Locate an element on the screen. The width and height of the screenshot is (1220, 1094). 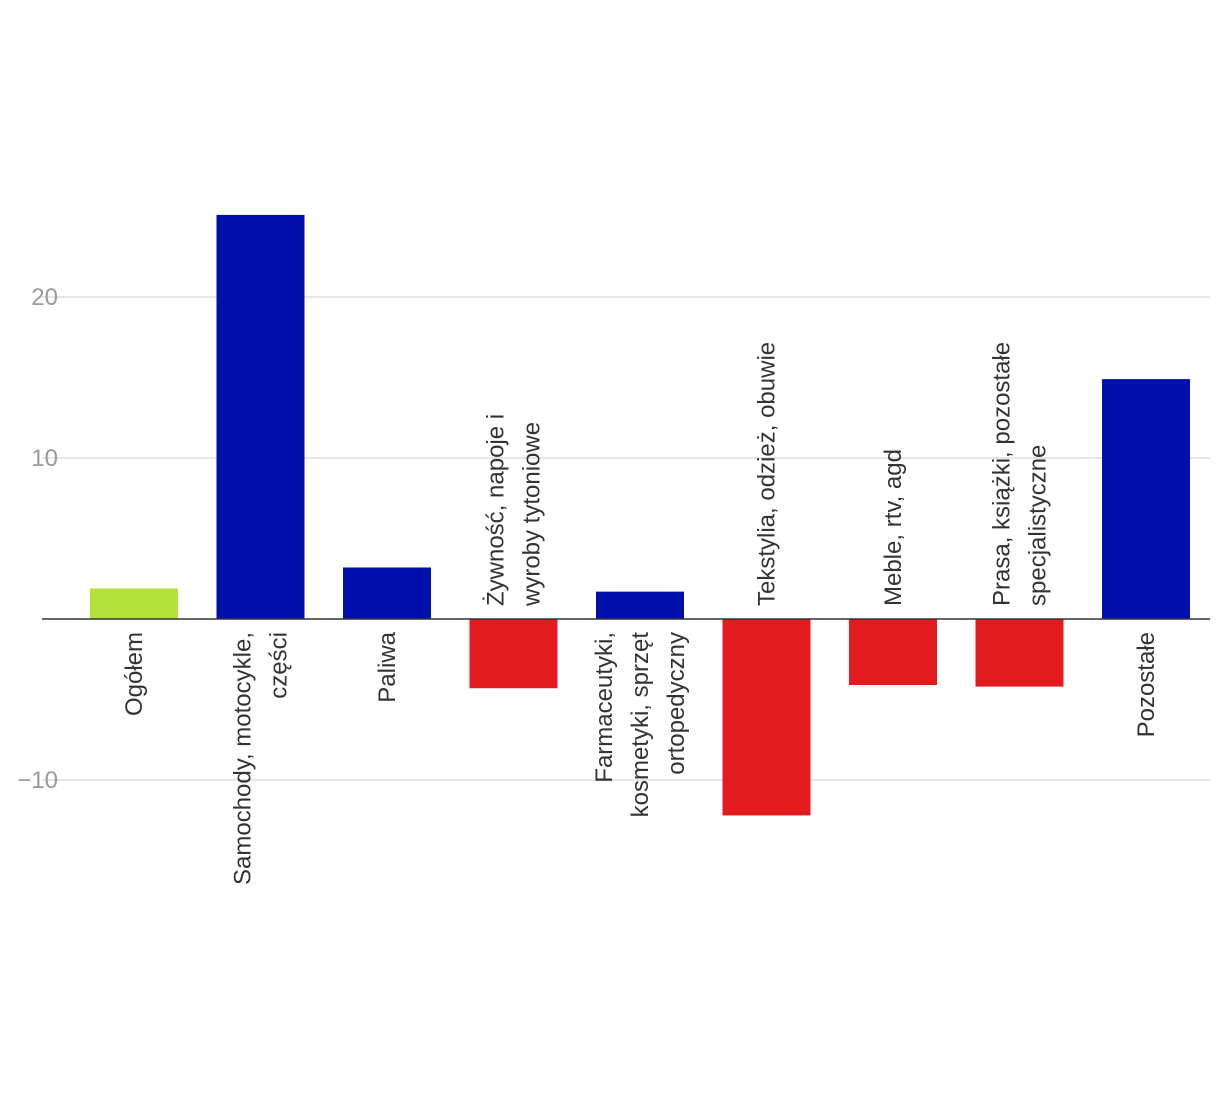
category-label-5: Tekstylia, odzież, obuwie is located at coordinates (767, 474).